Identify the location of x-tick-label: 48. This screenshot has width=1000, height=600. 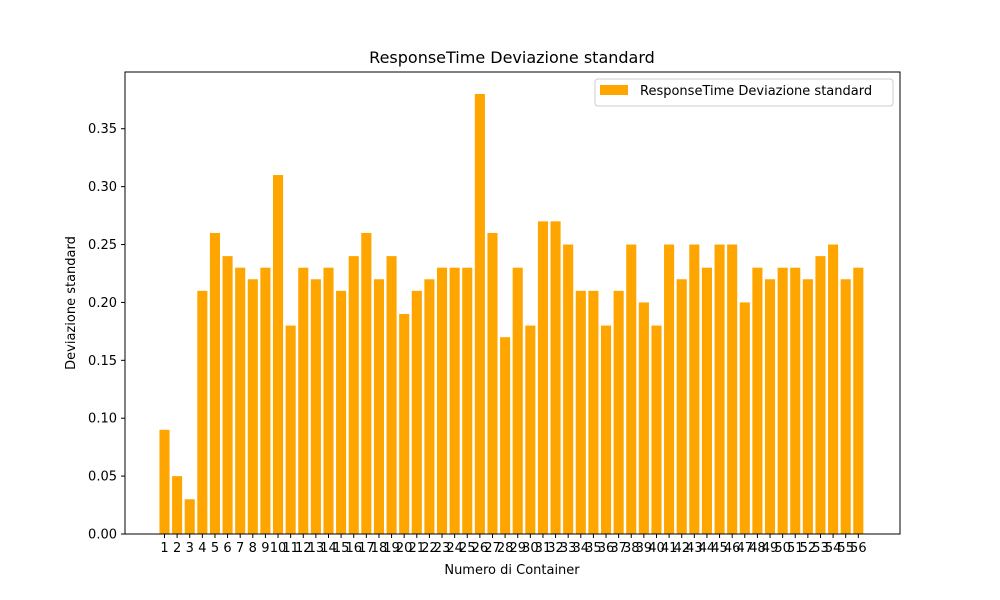
(757, 548).